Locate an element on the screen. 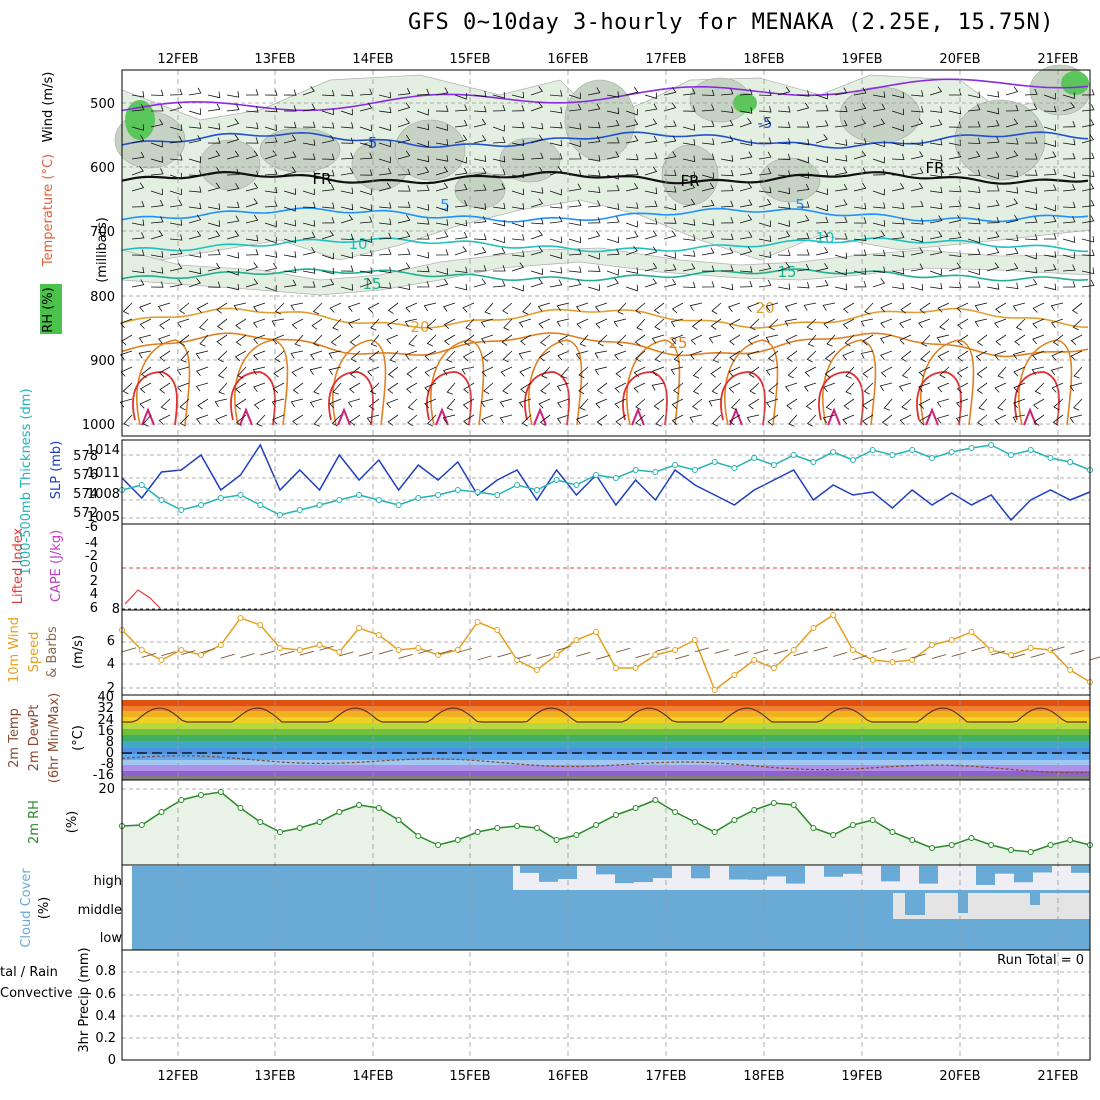 The width and height of the screenshot is (1100, 1100). lifted-ytick: 4 is located at coordinates (94, 594).